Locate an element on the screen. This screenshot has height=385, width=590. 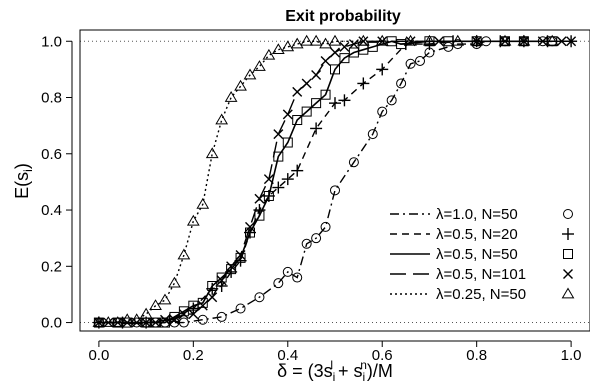
y-axis-label: E(si) is located at coordinates (23, 181).